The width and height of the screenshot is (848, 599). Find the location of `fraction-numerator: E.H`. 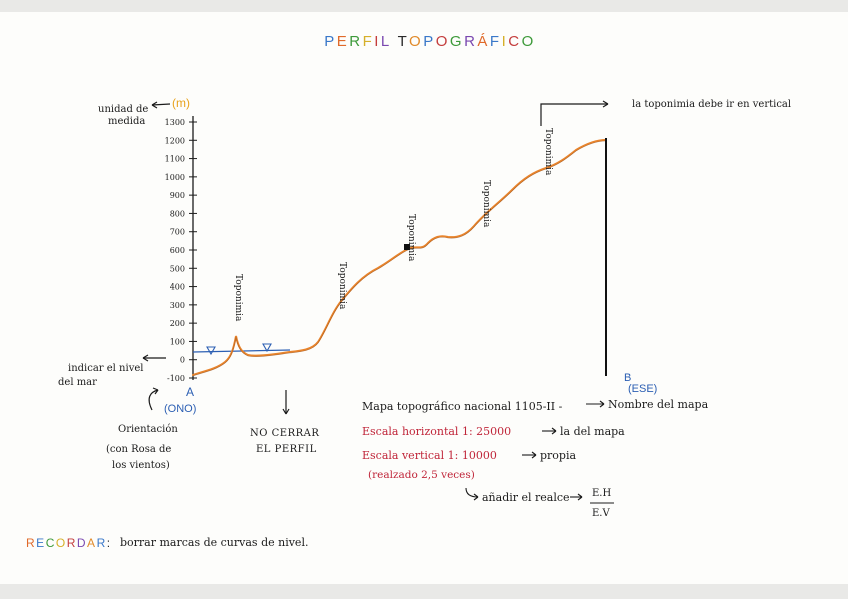

fraction-numerator: E.H is located at coordinates (601, 493).